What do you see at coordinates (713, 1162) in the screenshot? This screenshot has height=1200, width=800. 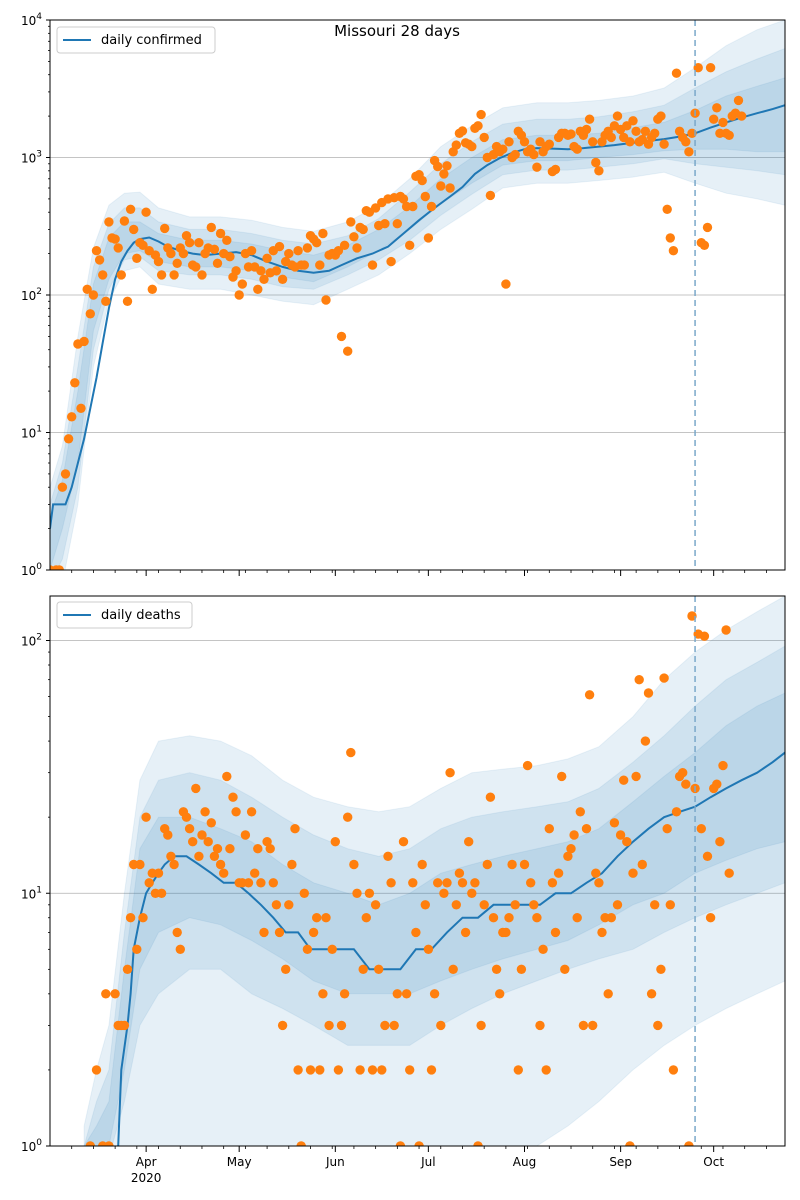 I see `x-tick-label: Oct` at bounding box center [713, 1162].